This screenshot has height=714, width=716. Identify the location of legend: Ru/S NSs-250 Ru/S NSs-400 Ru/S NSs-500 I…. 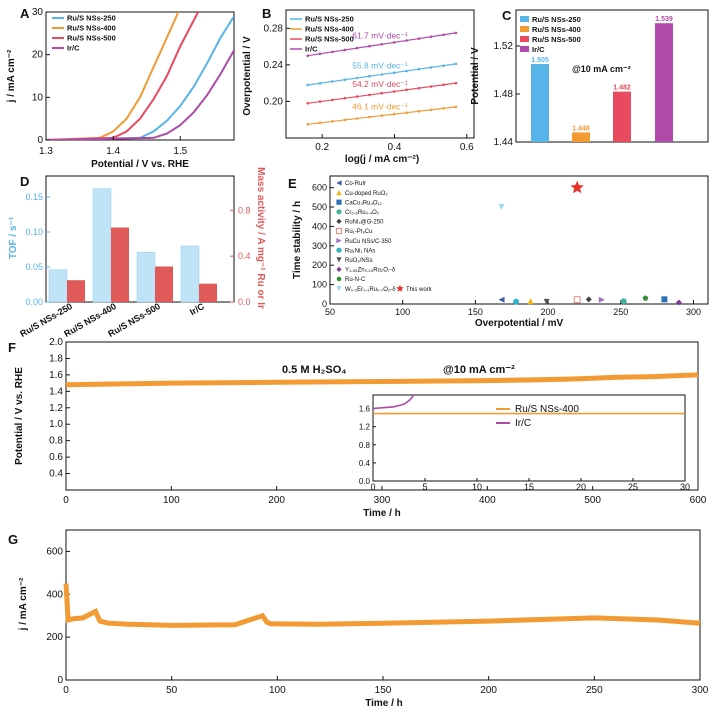
(322, 34).